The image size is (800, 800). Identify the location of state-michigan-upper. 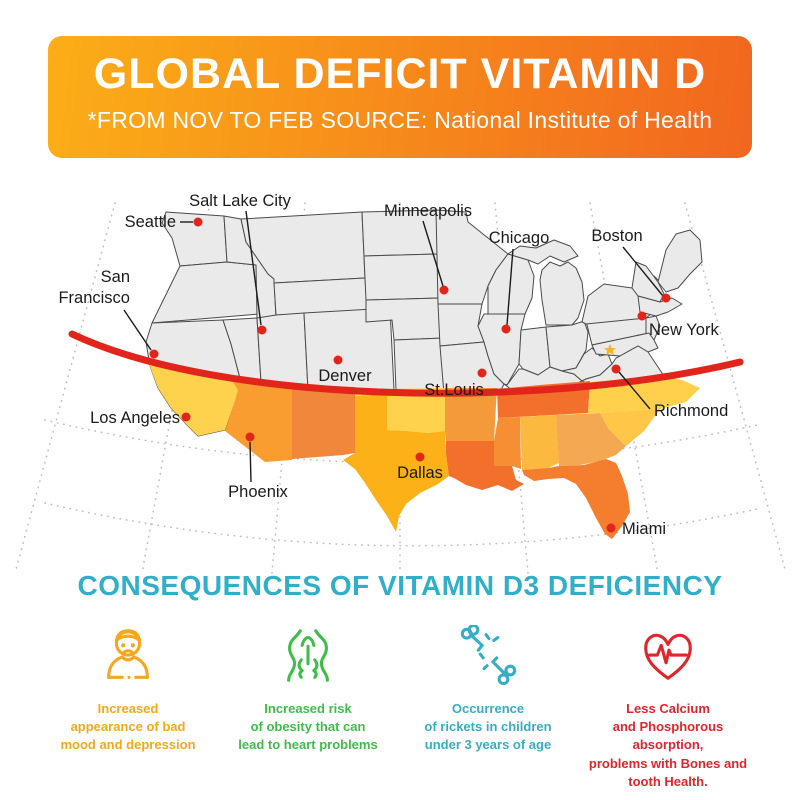
(543, 252).